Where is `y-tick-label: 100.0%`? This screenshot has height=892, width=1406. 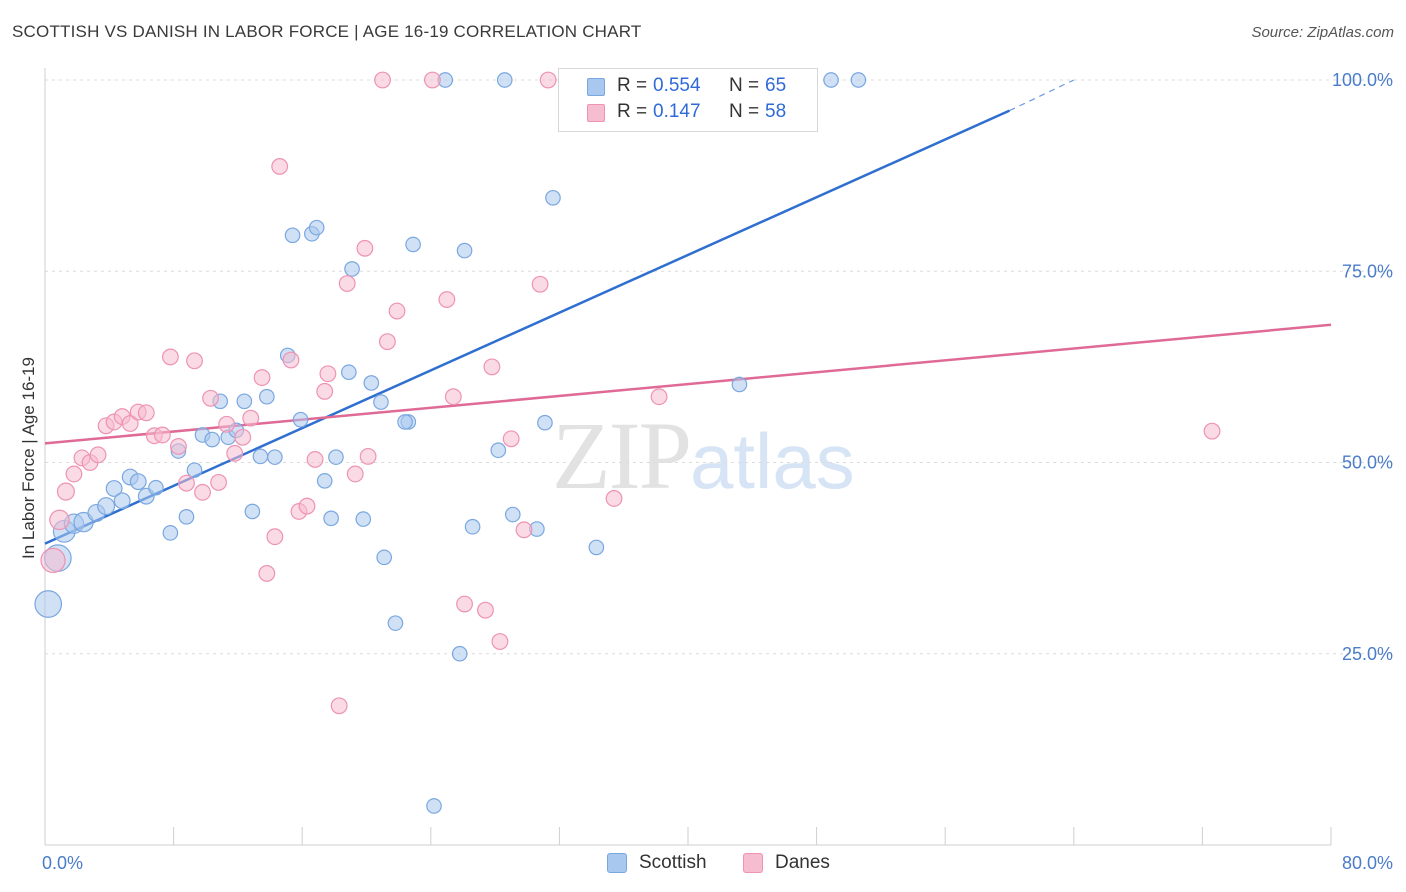
y-tick-label: 100.0% is located at coordinates (1362, 80).